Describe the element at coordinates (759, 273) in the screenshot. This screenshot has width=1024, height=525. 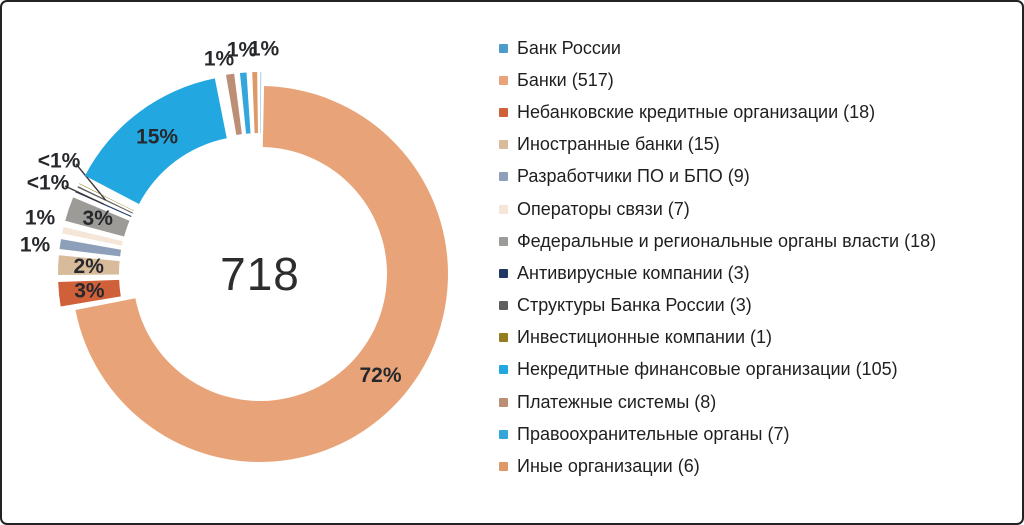
I see `legend-item: Антивирусные компании (3)` at that location.